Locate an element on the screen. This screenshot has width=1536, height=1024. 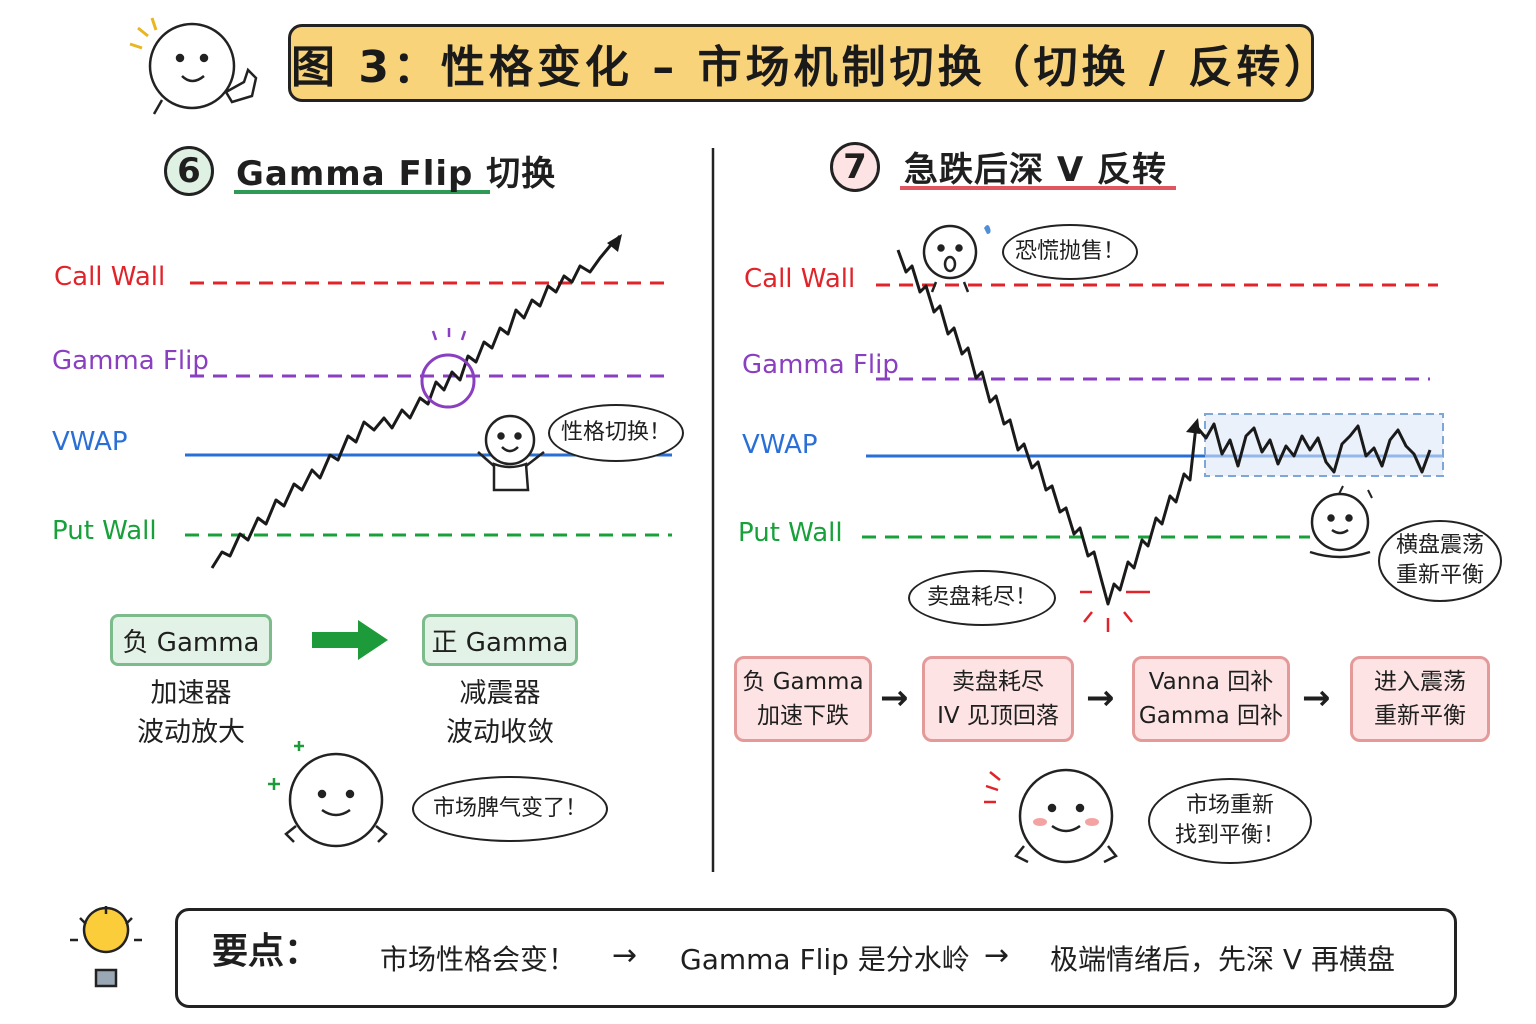
lightbulb-icon is located at coordinates (106, 947).